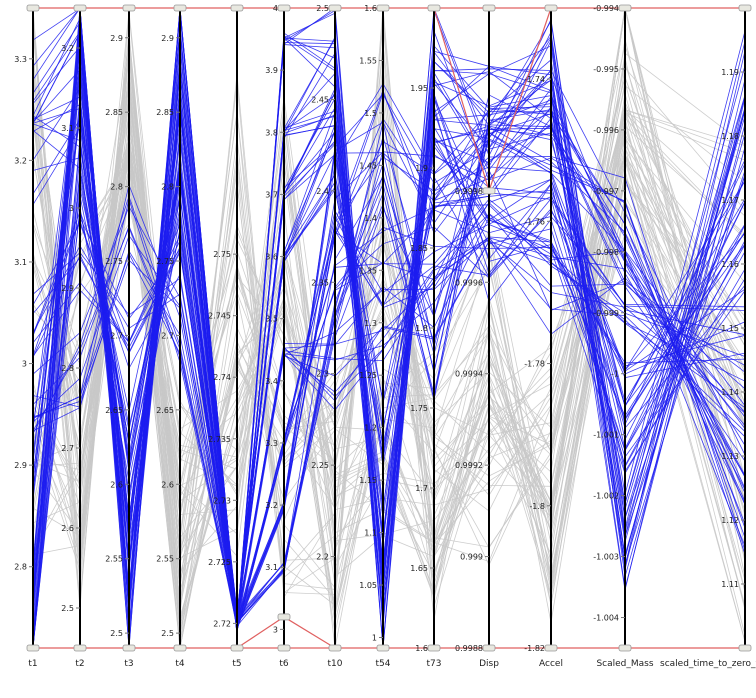 This screenshot has width=756, height=698. What do you see at coordinates (383, 664) in the screenshot?
I see `axis-label: t54` at bounding box center [383, 664].